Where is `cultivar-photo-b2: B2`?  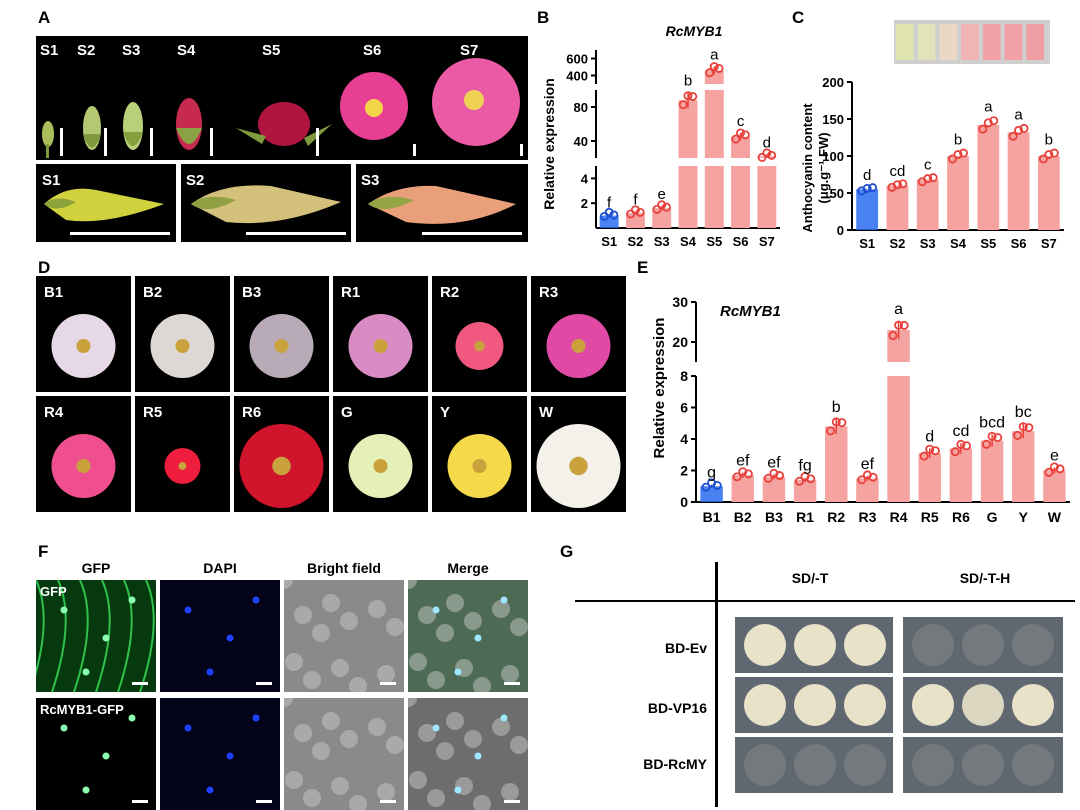
cultivar-photo-b2: B2 is located at coordinates (182, 334).